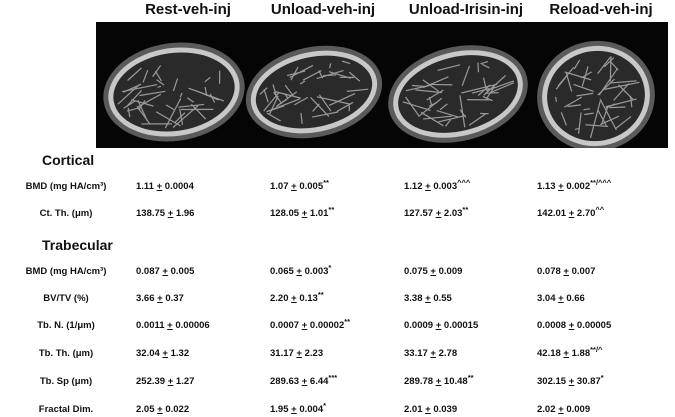 The height and width of the screenshot is (417, 675). What do you see at coordinates (66, 213) in the screenshot?
I see `row-label: Ct. Th. (μm)` at bounding box center [66, 213].